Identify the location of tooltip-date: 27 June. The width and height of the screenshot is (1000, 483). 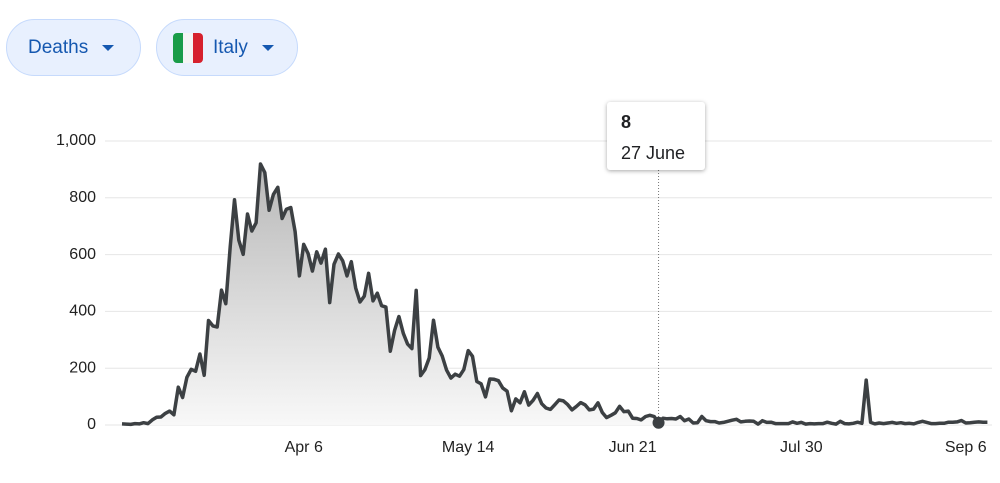
(653, 153).